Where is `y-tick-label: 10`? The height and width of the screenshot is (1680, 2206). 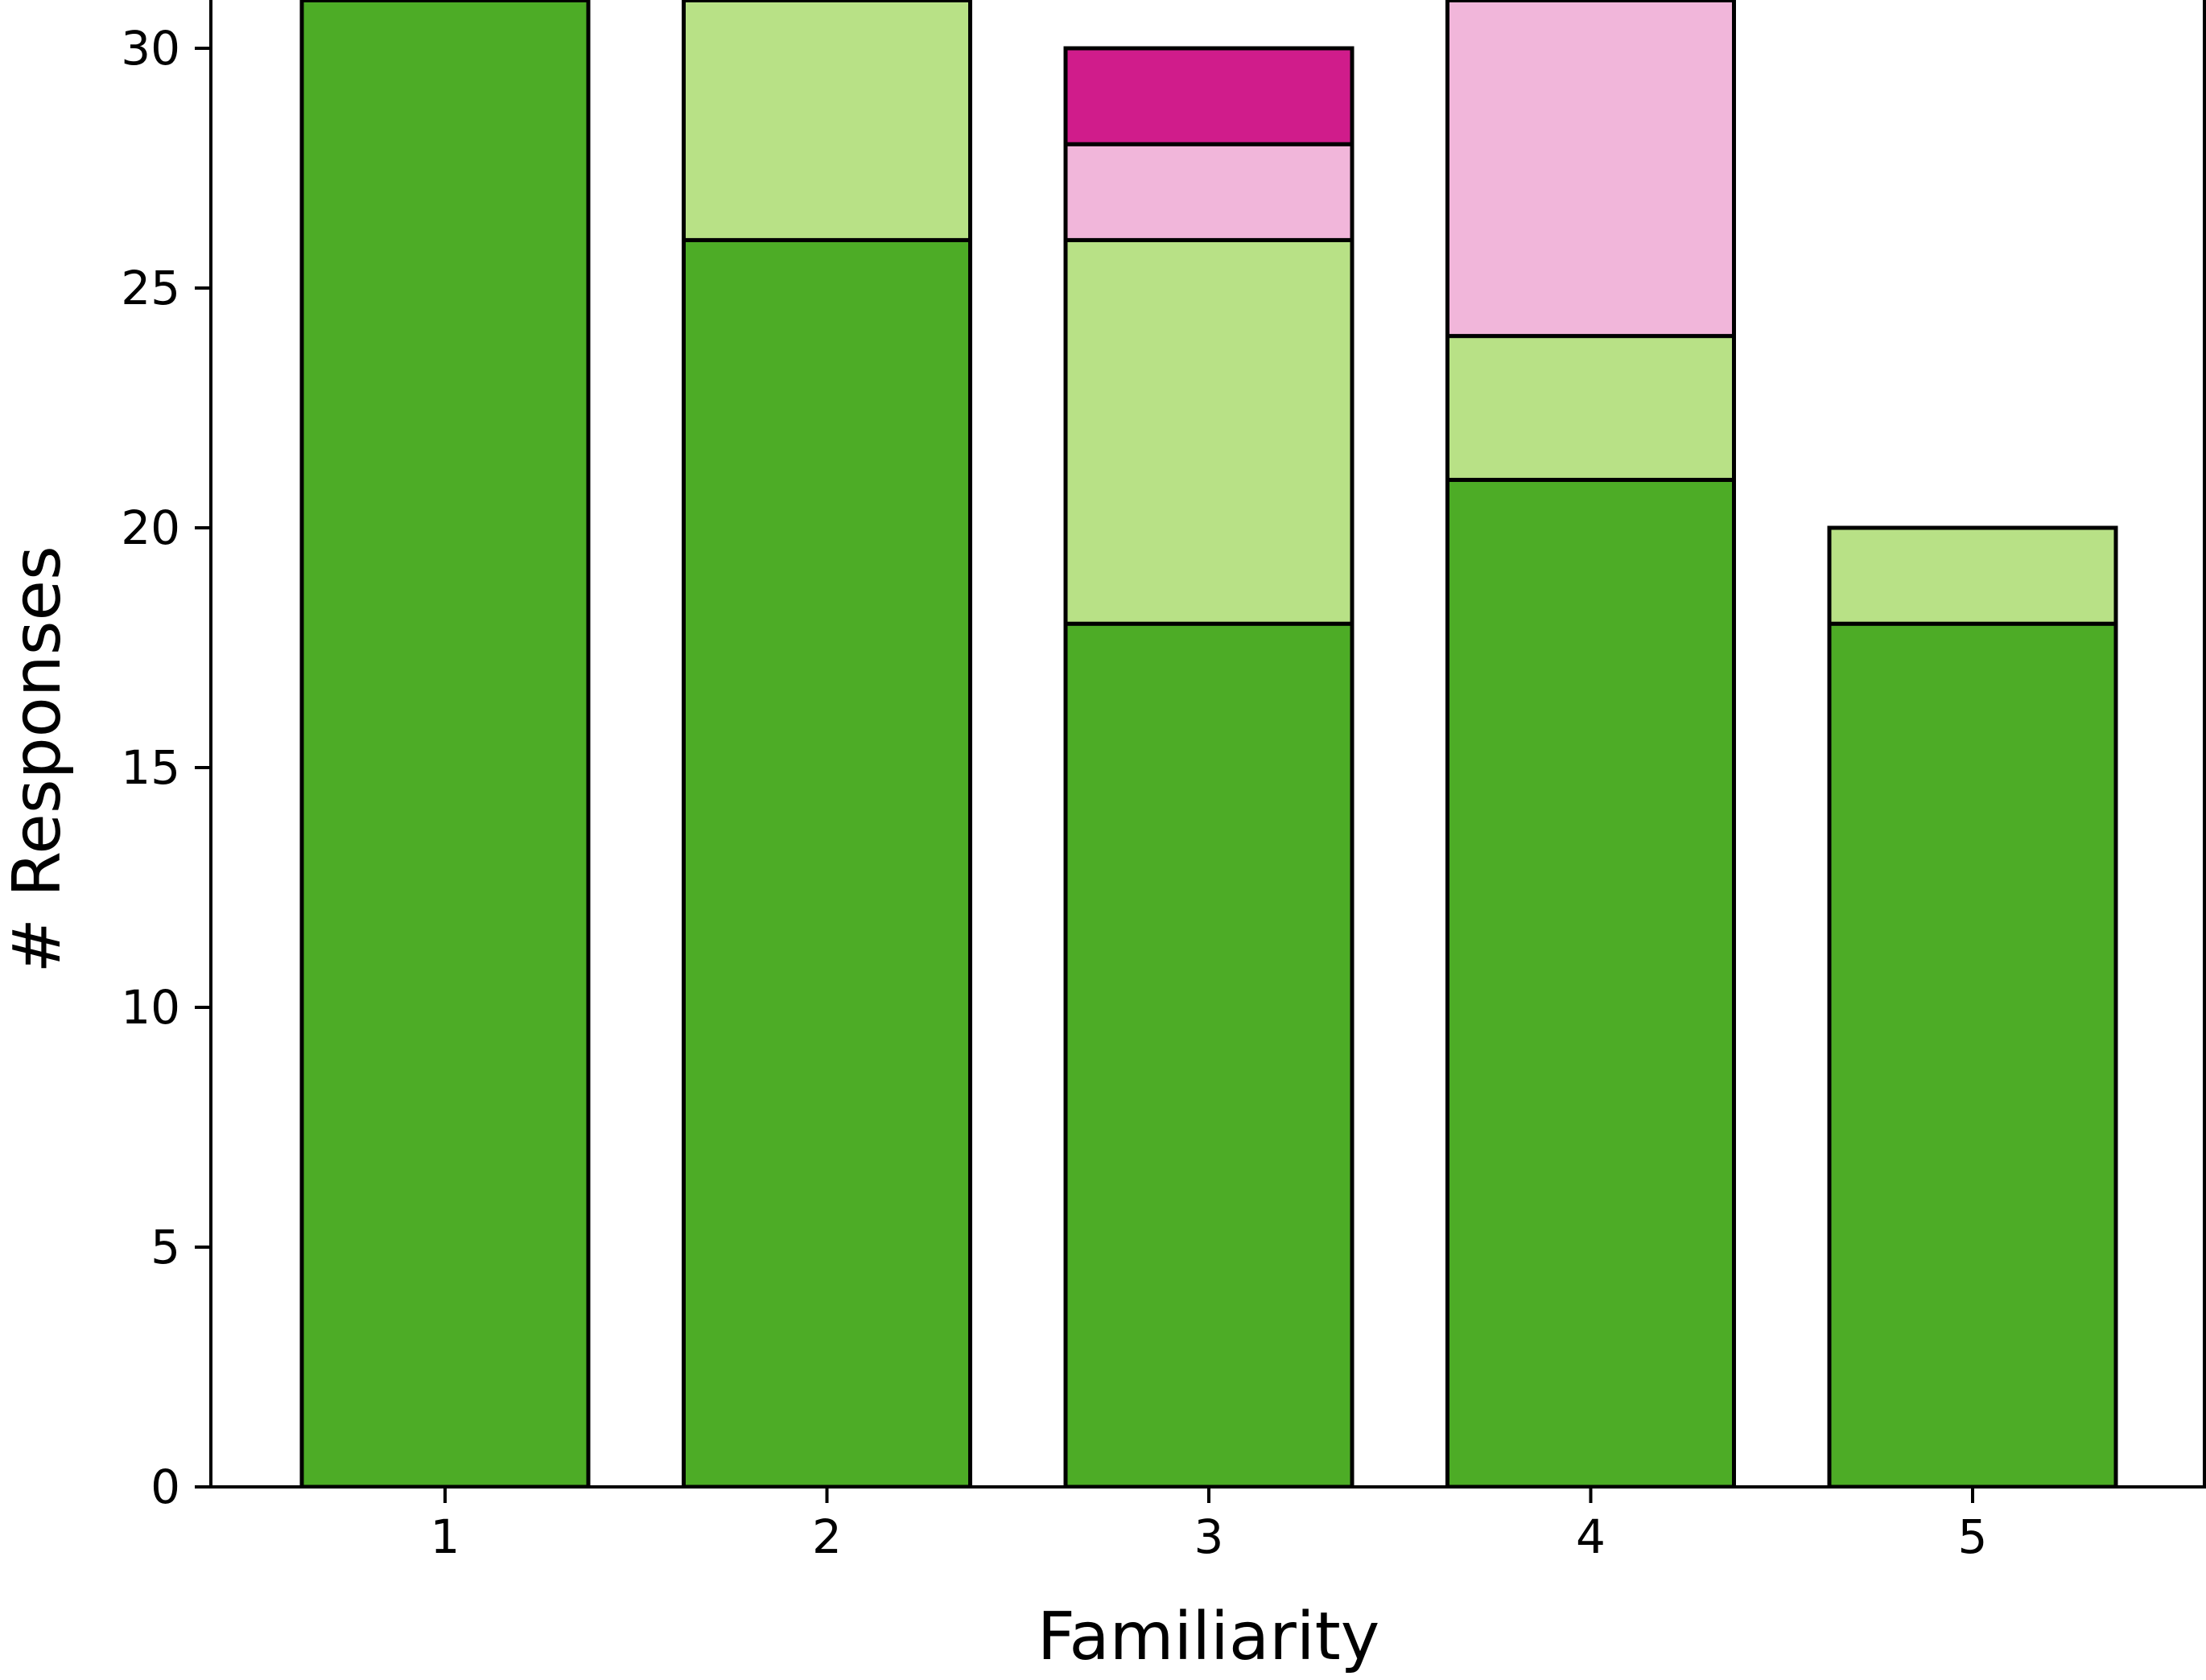 y-tick-label: 10 is located at coordinates (151, 1008).